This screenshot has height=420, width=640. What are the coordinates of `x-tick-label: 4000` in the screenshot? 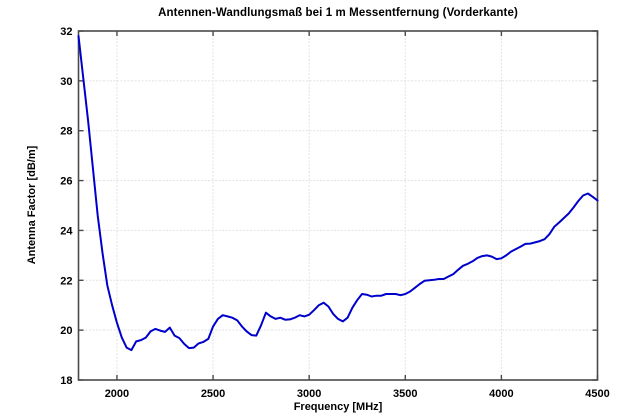 It's located at (501, 394).